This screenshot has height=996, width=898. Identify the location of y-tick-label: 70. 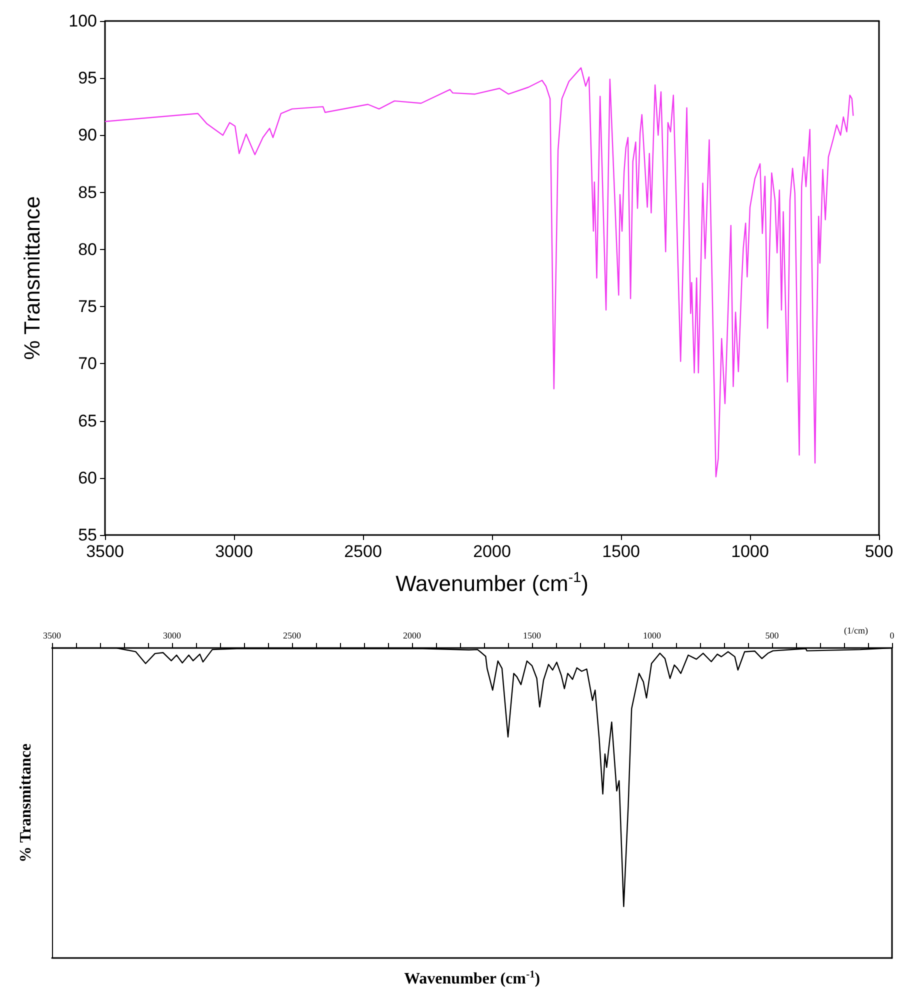
(87, 364).